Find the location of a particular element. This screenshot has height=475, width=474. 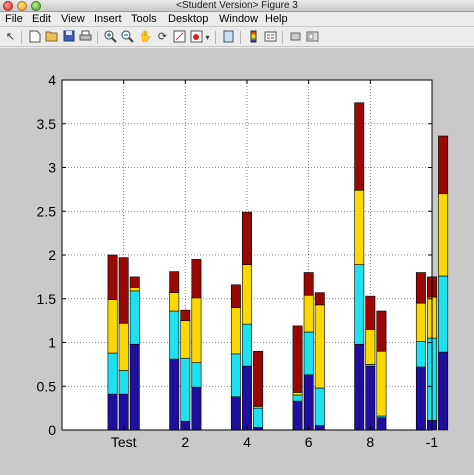

print-icon is located at coordinates (85, 37).